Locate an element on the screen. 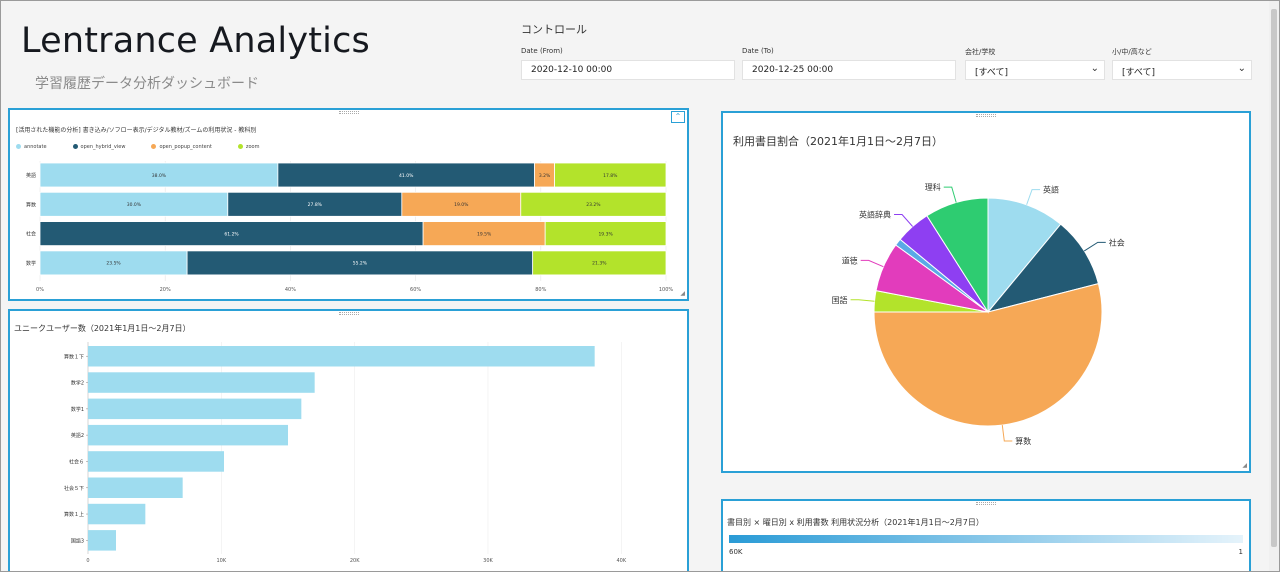  data-label: 23.2% is located at coordinates (593, 205).